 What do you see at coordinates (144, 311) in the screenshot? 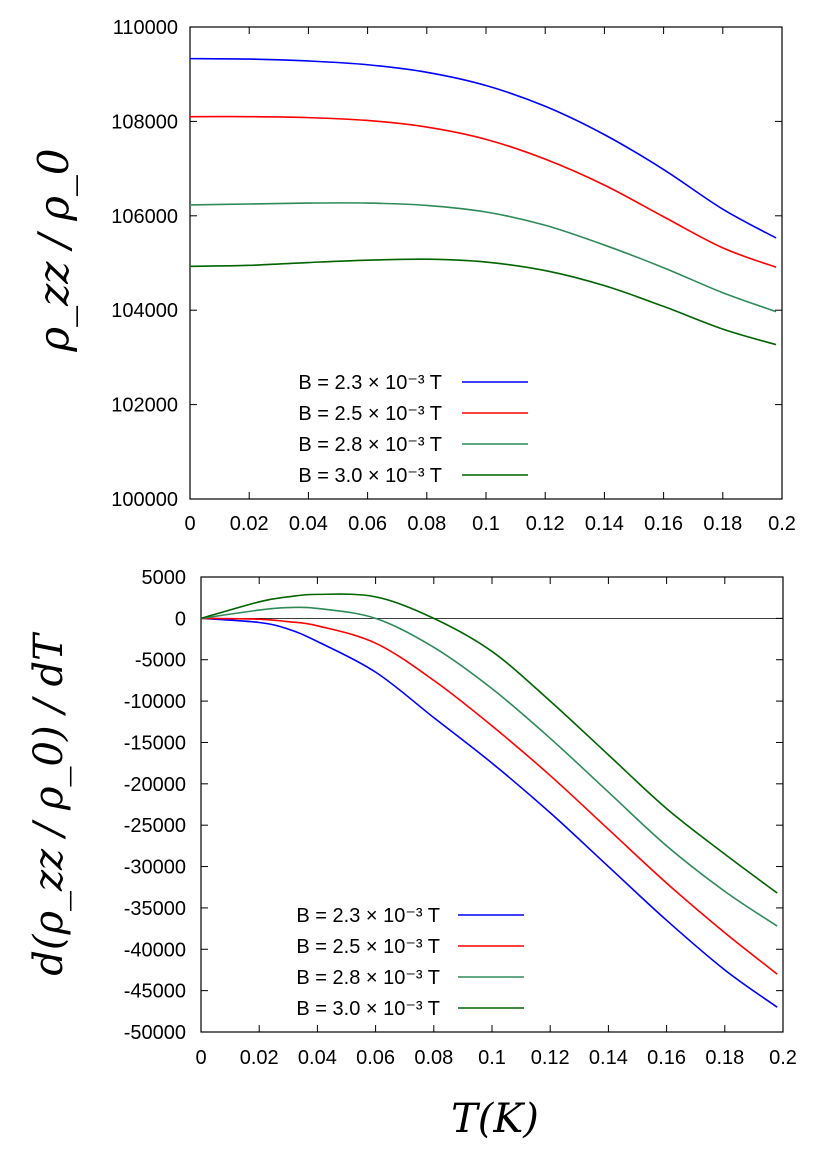
I see `y-tick-label: 104000` at bounding box center [144, 311].